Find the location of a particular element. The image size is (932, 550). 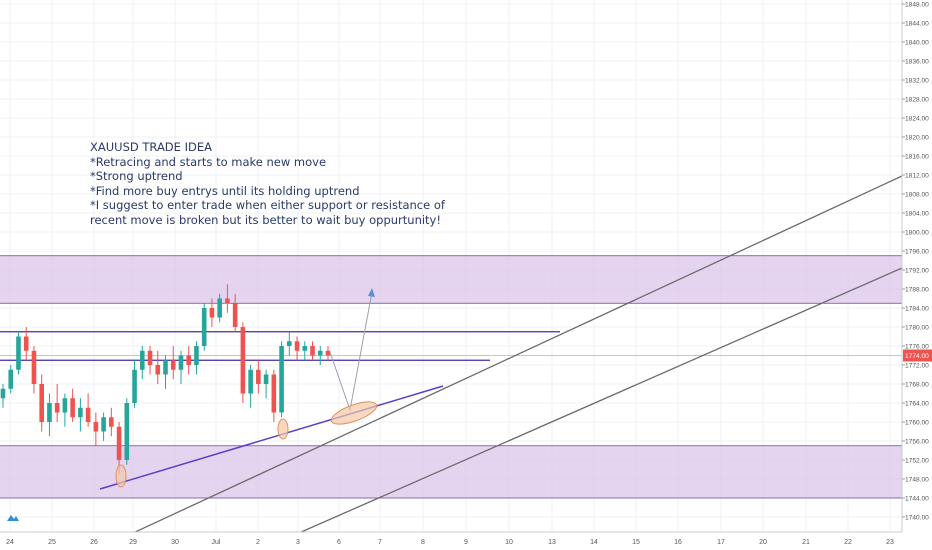

time-tick-label: 13 is located at coordinates (552, 542).